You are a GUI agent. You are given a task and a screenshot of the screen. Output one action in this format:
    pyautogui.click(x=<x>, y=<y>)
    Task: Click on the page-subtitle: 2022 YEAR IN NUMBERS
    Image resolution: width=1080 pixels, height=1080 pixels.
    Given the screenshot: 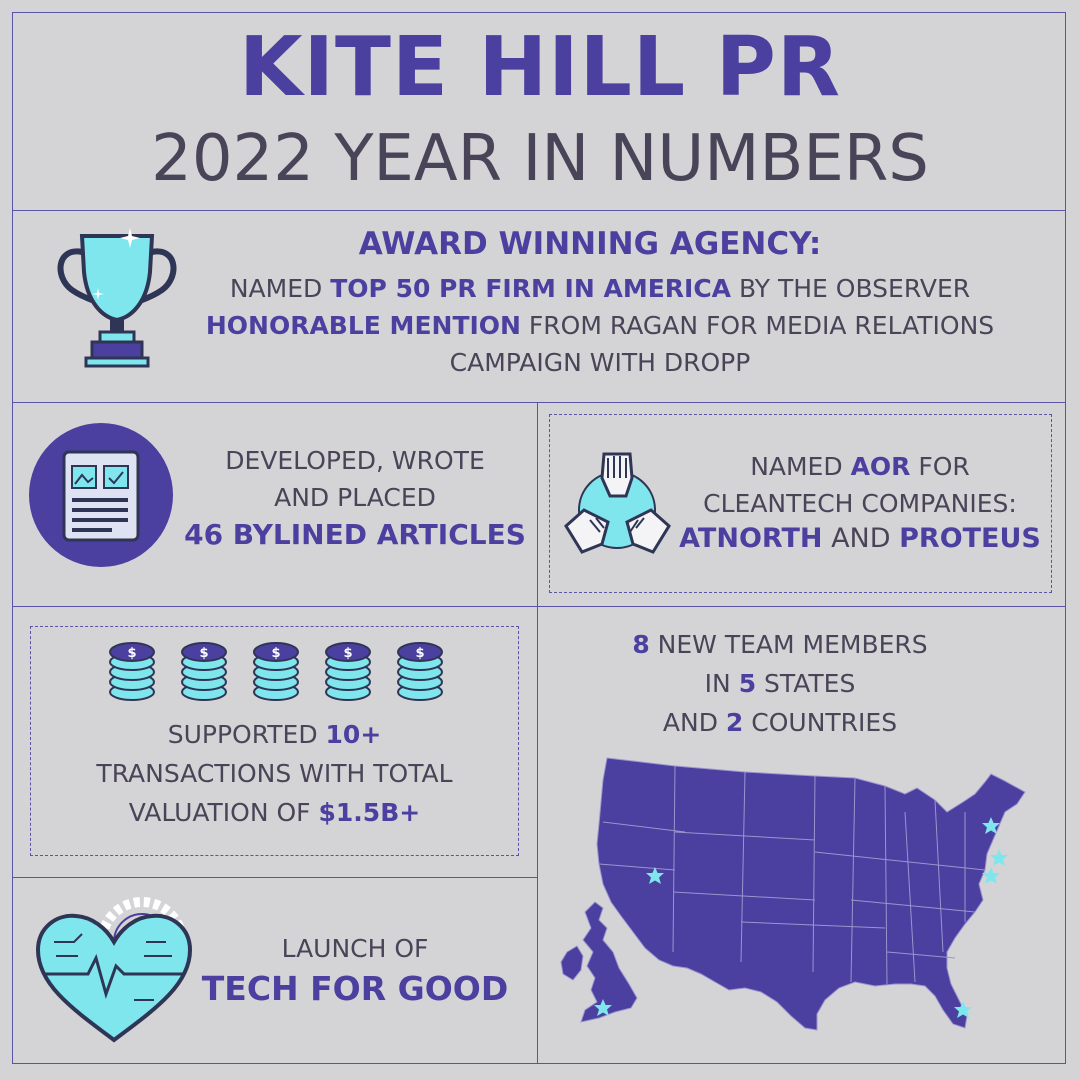 What is the action you would take?
    pyautogui.click(x=540, y=159)
    